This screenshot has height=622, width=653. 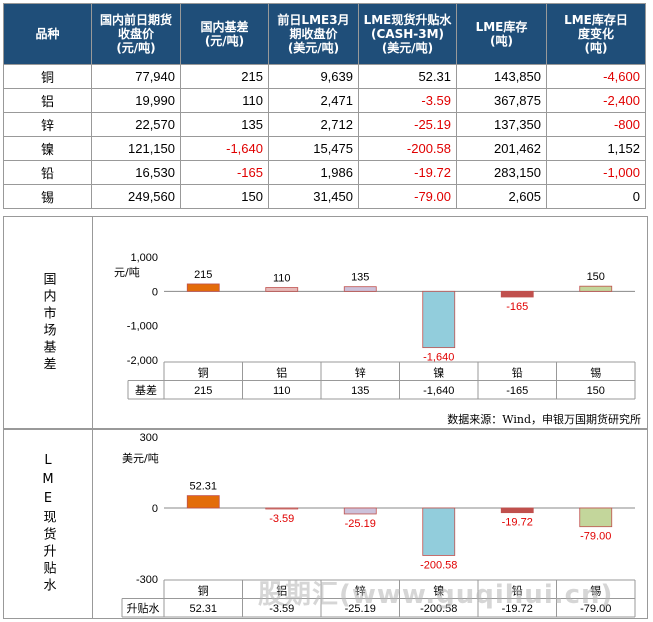 What do you see at coordinates (224, 172) in the screenshot?
I see `table-cell: -165` at bounding box center [224, 172].